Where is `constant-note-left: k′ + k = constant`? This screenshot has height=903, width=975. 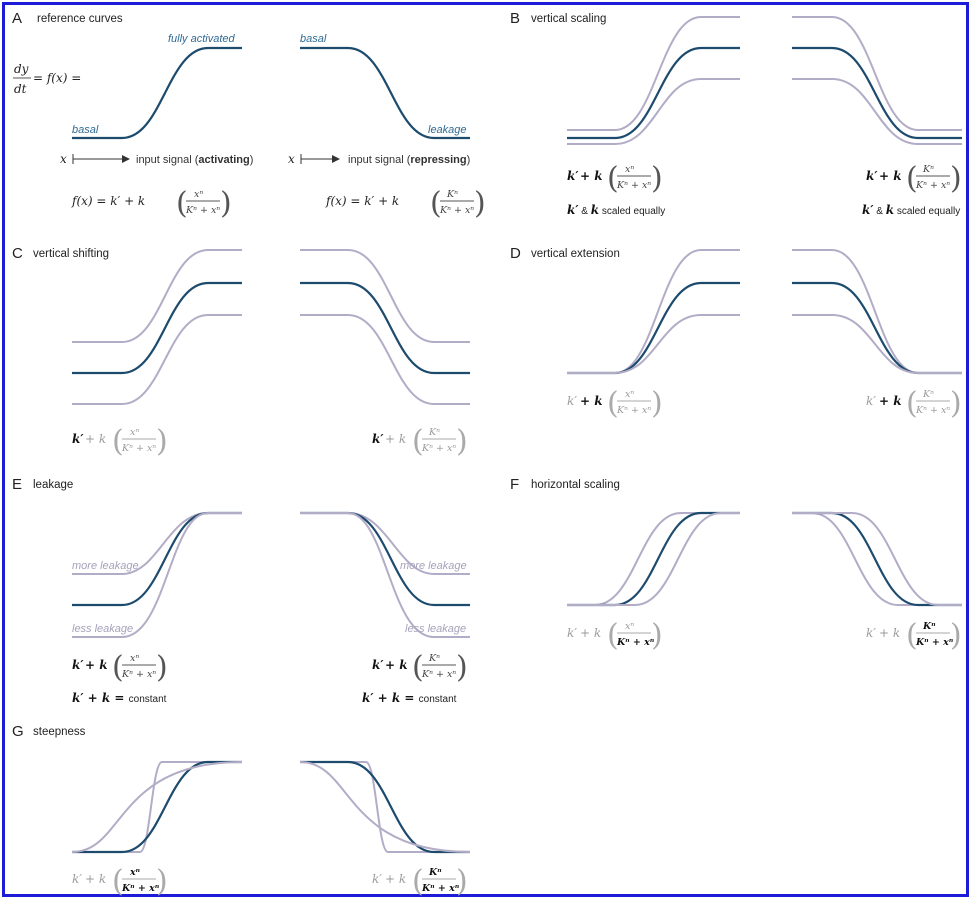 constant-note-left: k′ + k = constant is located at coordinates (119, 698).